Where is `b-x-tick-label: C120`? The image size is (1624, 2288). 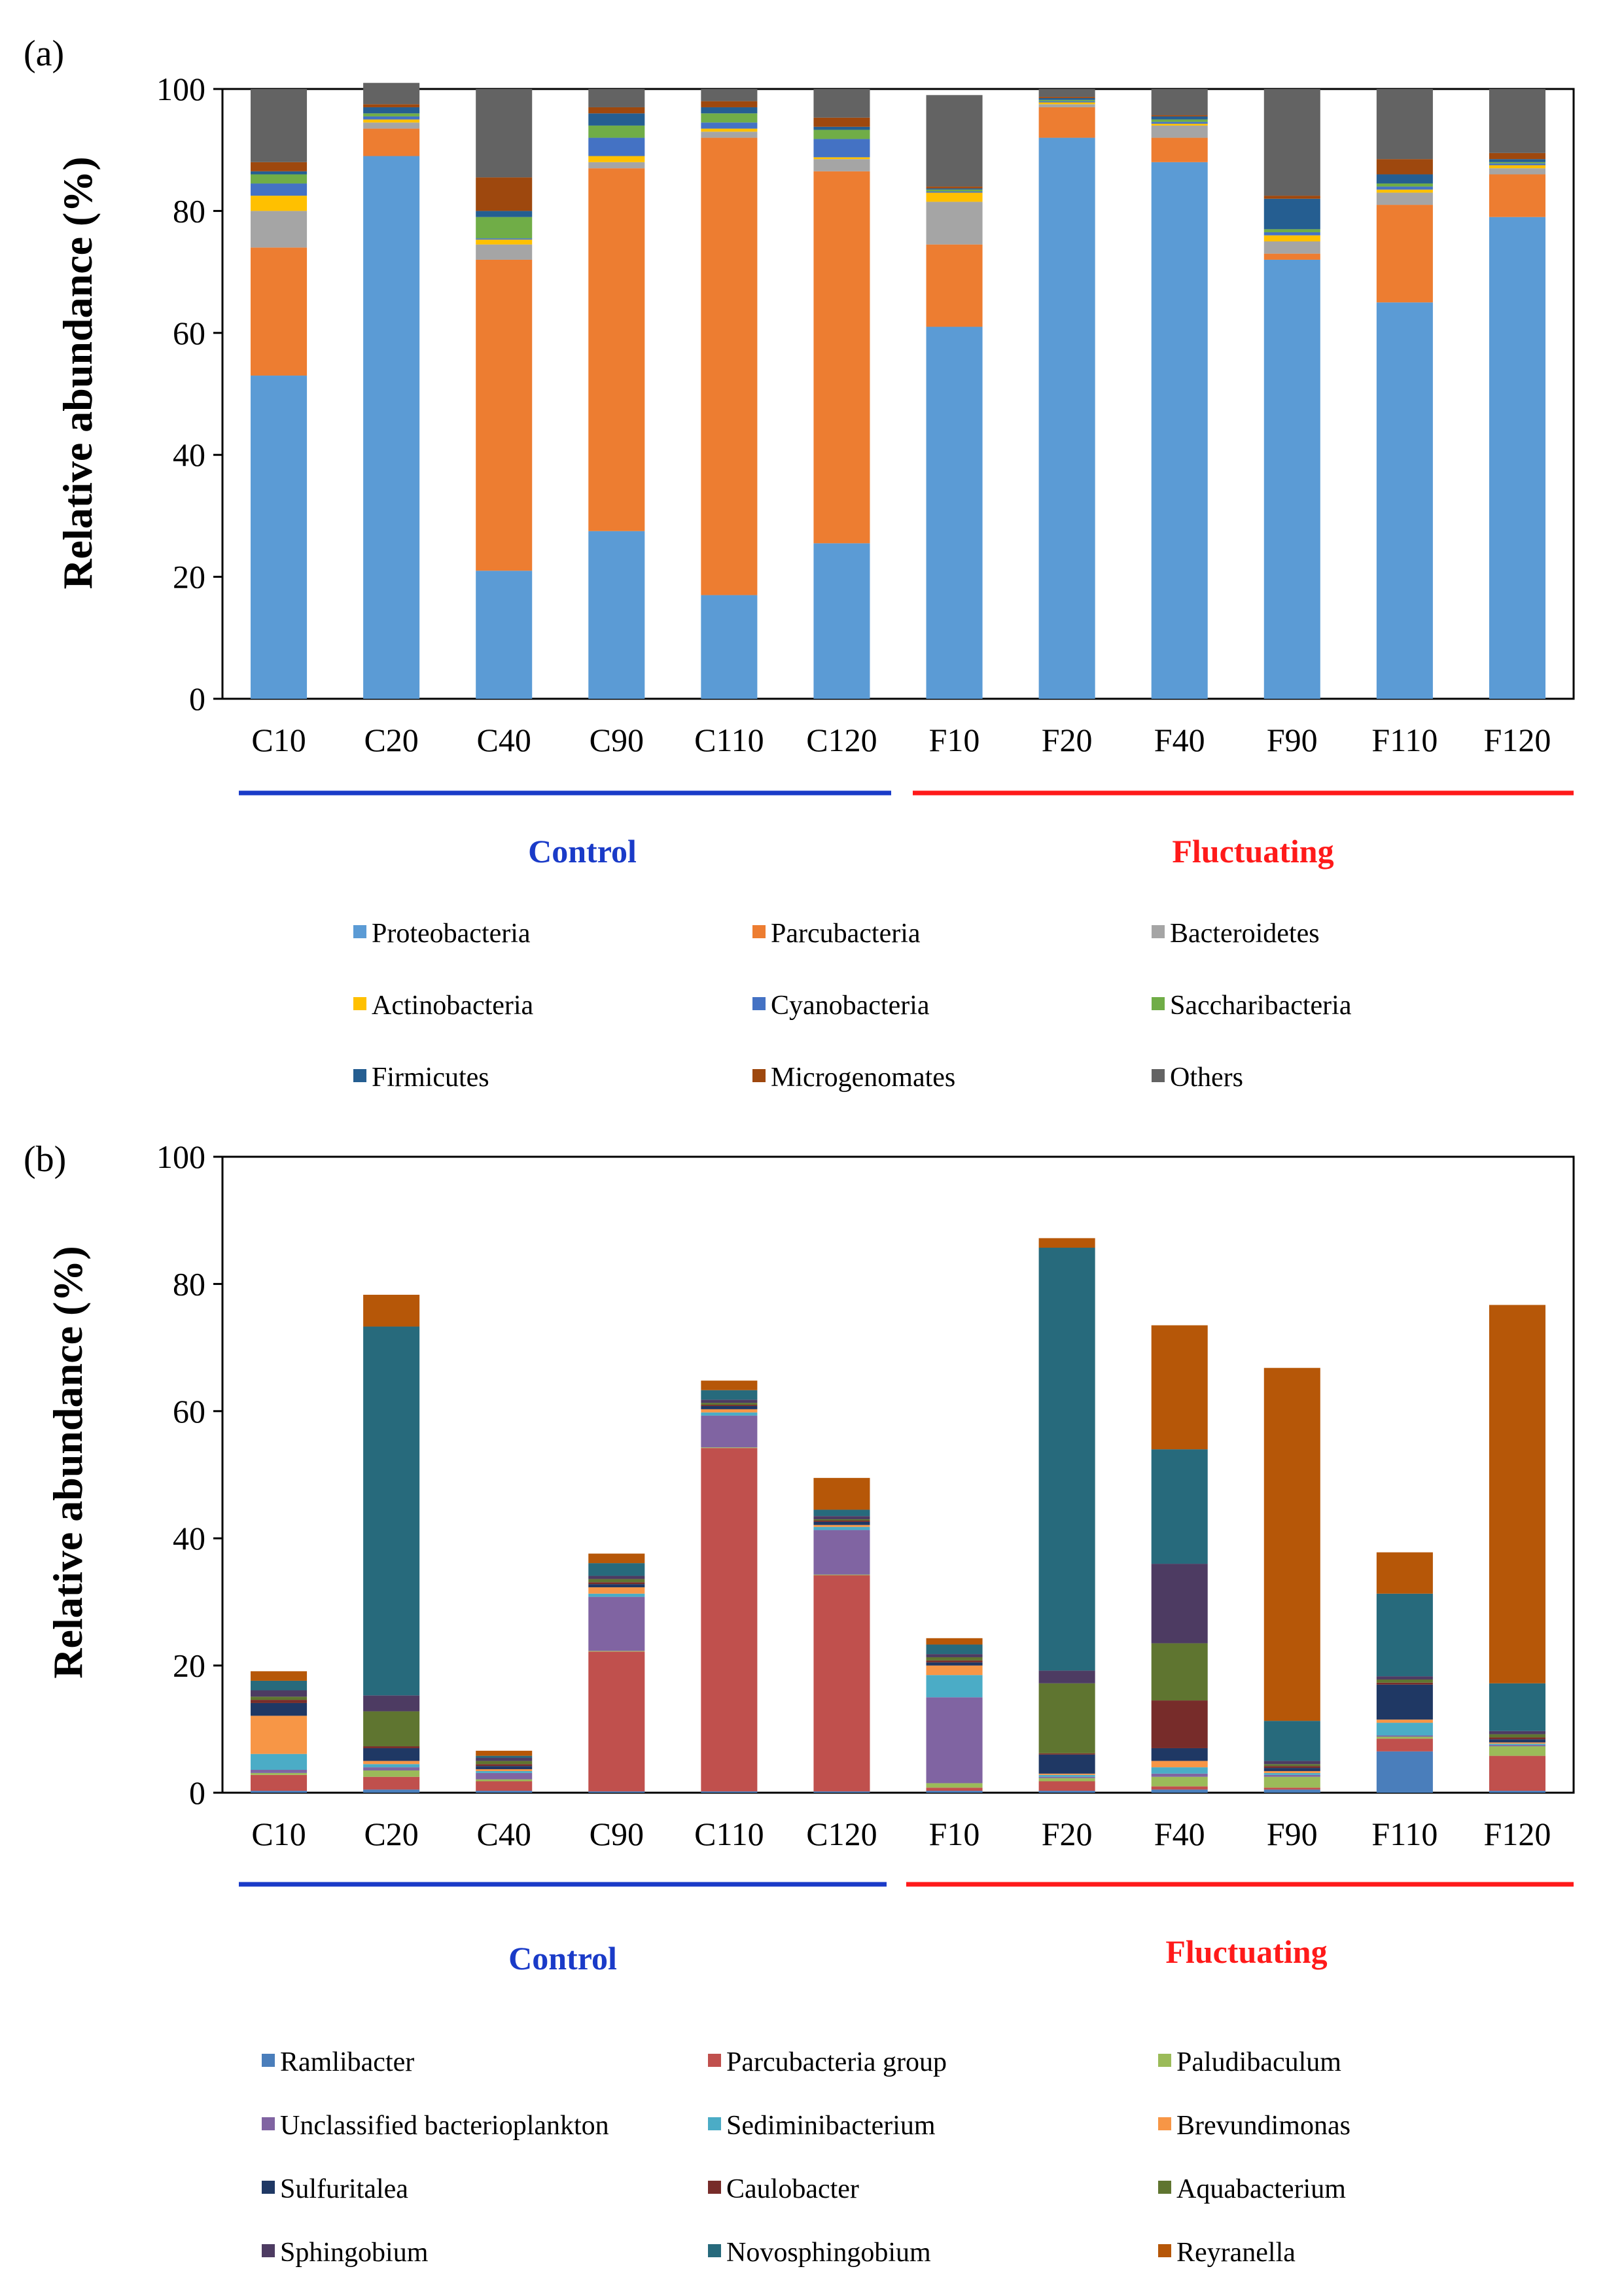 b-x-tick-label: C120 is located at coordinates (841, 1834).